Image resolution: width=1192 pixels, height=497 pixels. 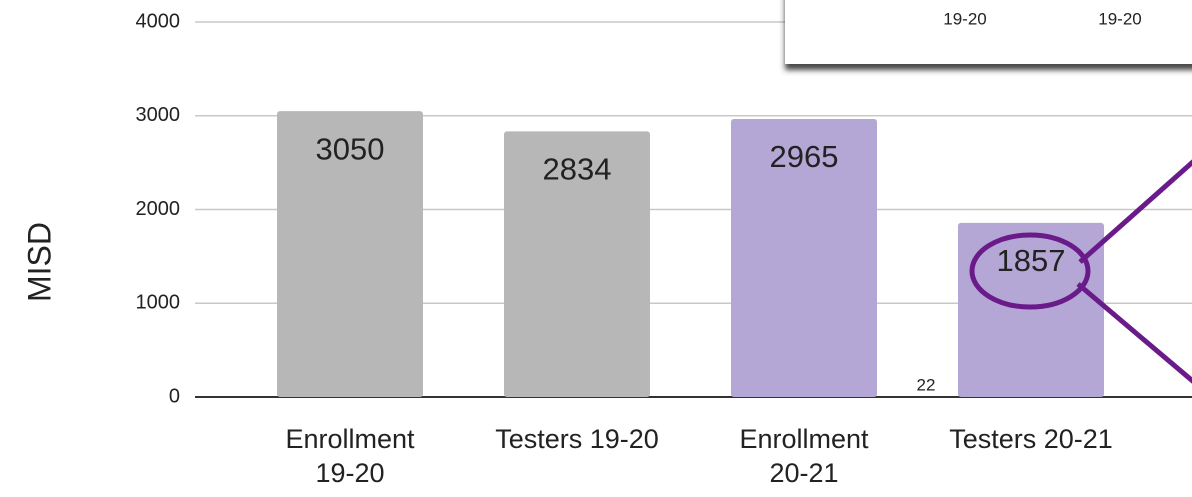 I want to click on y-axis-label: MISD, so click(x=39, y=262).